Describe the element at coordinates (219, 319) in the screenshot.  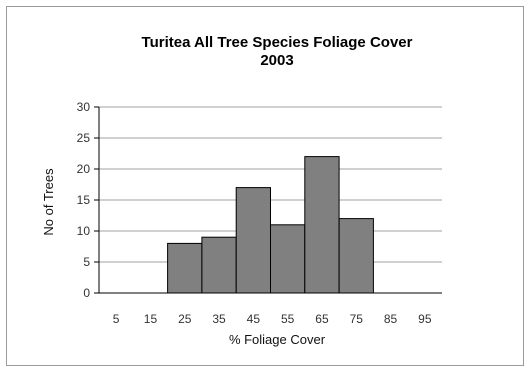
I see `x-tick-label-35: 35` at that location.